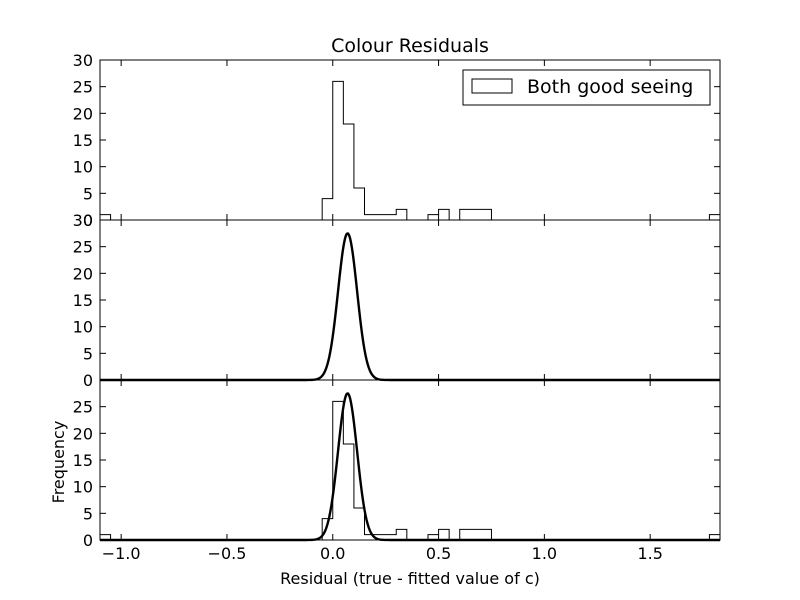 The image size is (800, 600). I want to click on legend-entry-label: Both good seeing, so click(610, 87).